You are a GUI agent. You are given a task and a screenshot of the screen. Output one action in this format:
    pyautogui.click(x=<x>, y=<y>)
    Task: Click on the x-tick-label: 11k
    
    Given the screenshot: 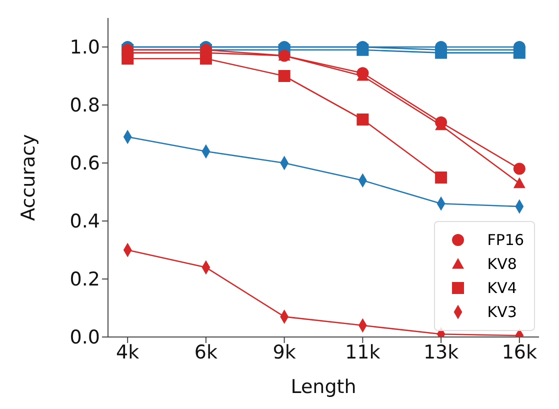 What is the action you would take?
    pyautogui.click(x=362, y=352)
    